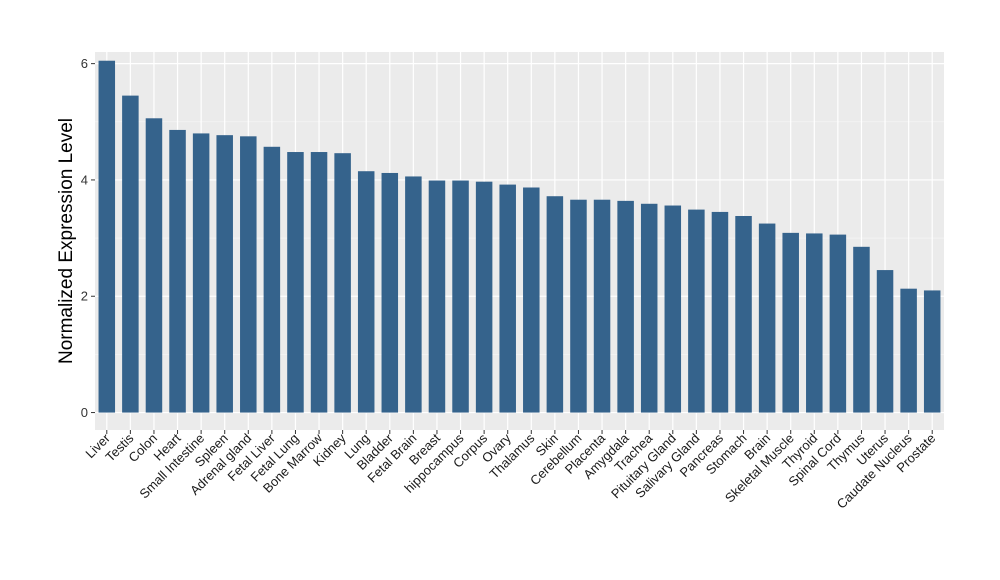 The image size is (1000, 580). What do you see at coordinates (66, 241) in the screenshot?
I see `y-axis-title: Normalized Expression Level` at bounding box center [66, 241].